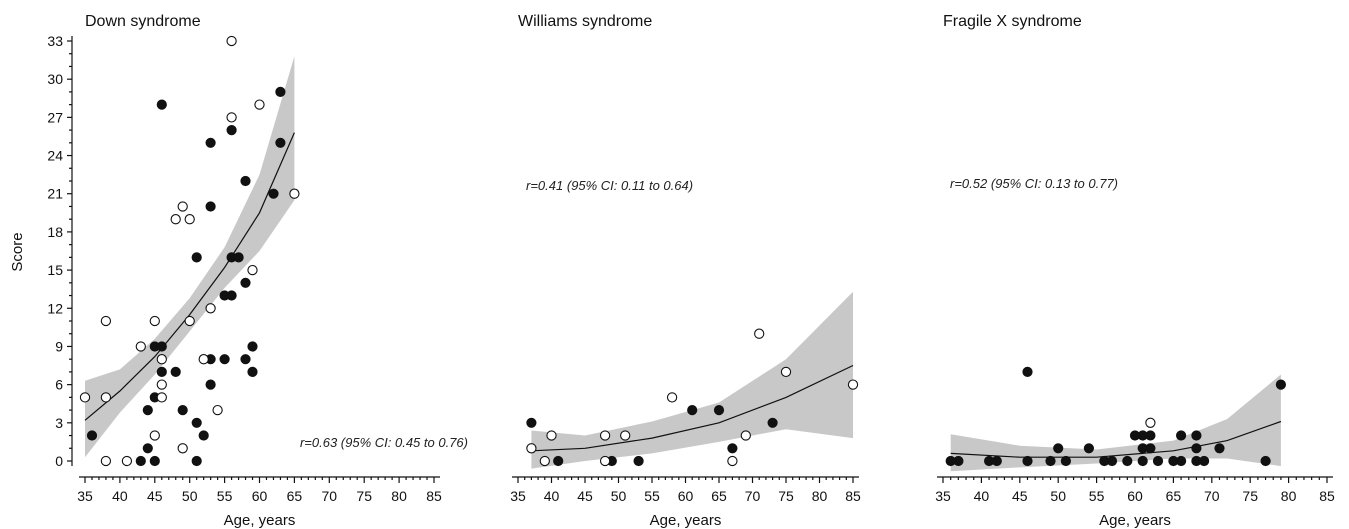 Image resolution: width=1349 pixels, height=529 pixels. I want to click on correlation-annotation: r=0.41 (95% CI: 0.11 to 0.64), so click(609, 185).